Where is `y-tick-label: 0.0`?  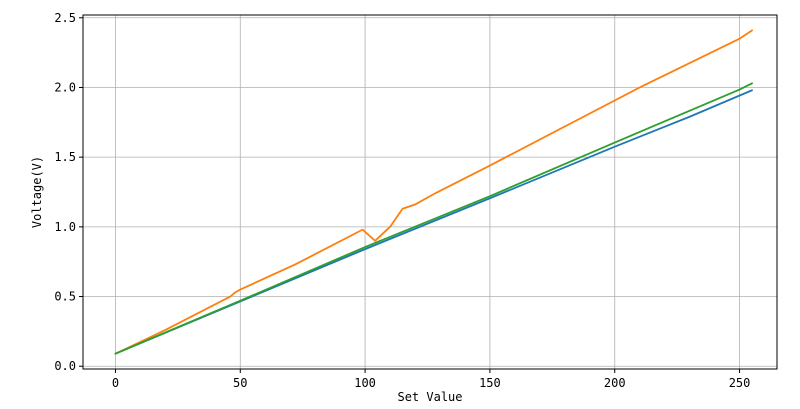 y-tick-label: 0.0 is located at coordinates (65, 366).